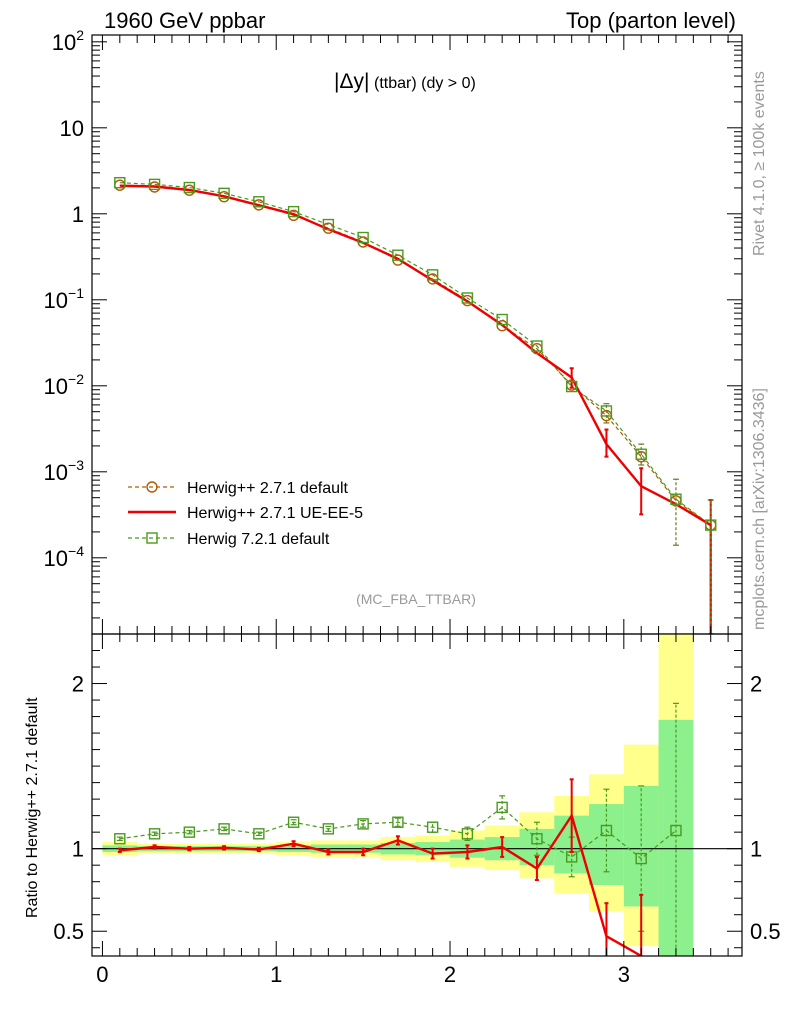 The height and width of the screenshot is (1024, 786). What do you see at coordinates (351, 81) in the screenshot?
I see `main-title: |Δy|` at bounding box center [351, 81].